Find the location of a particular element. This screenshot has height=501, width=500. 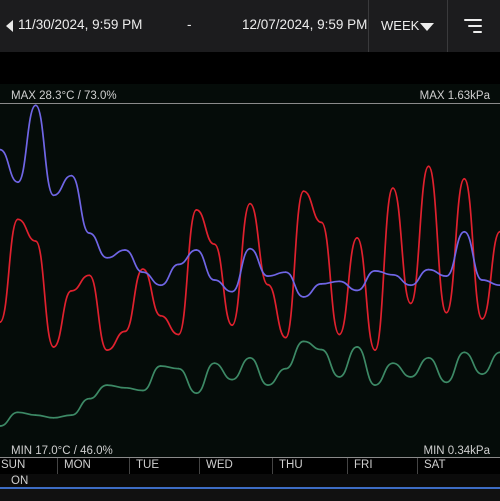

chevron-left-icon is located at coordinates (9, 26).